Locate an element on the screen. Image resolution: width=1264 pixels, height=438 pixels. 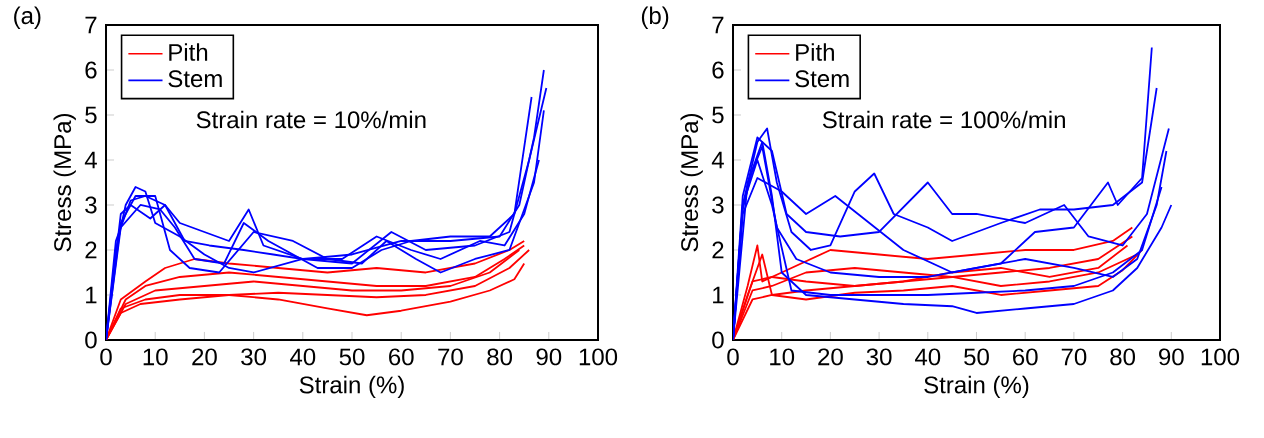
annotation: Strain rate = 100%/min is located at coordinates (943, 119).